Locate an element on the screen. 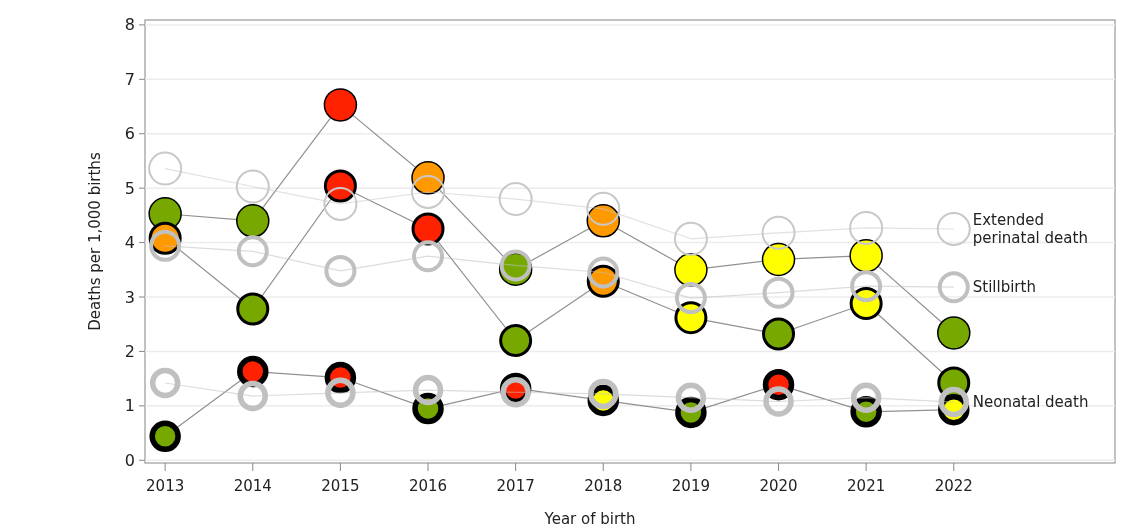  x-tick-label: 2019 is located at coordinates (690, 486).